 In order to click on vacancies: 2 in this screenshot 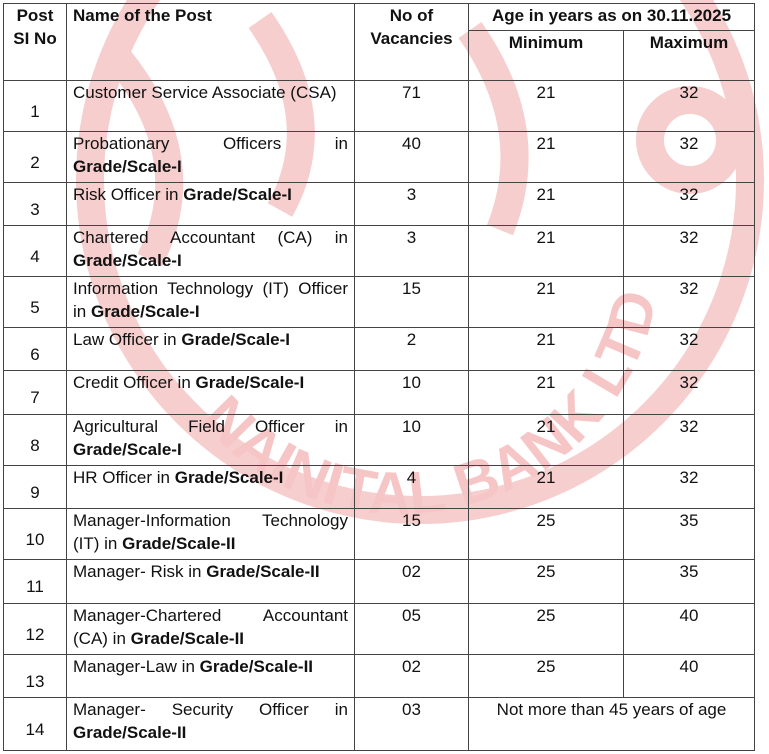, I will do `click(411, 349)`.